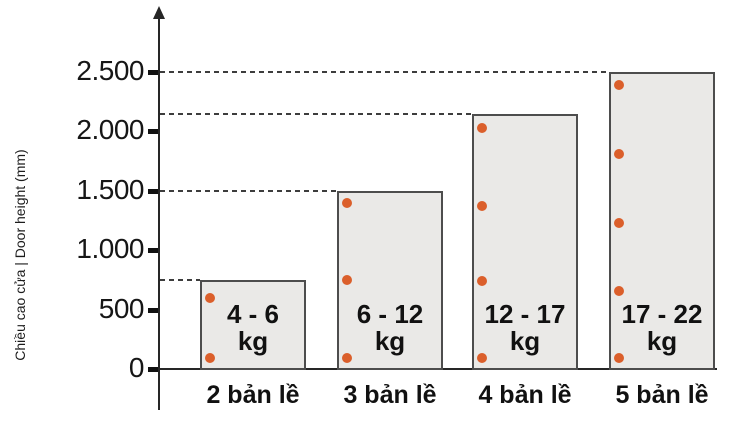  I want to click on x-category-label: 2 bản lề, so click(253, 395).